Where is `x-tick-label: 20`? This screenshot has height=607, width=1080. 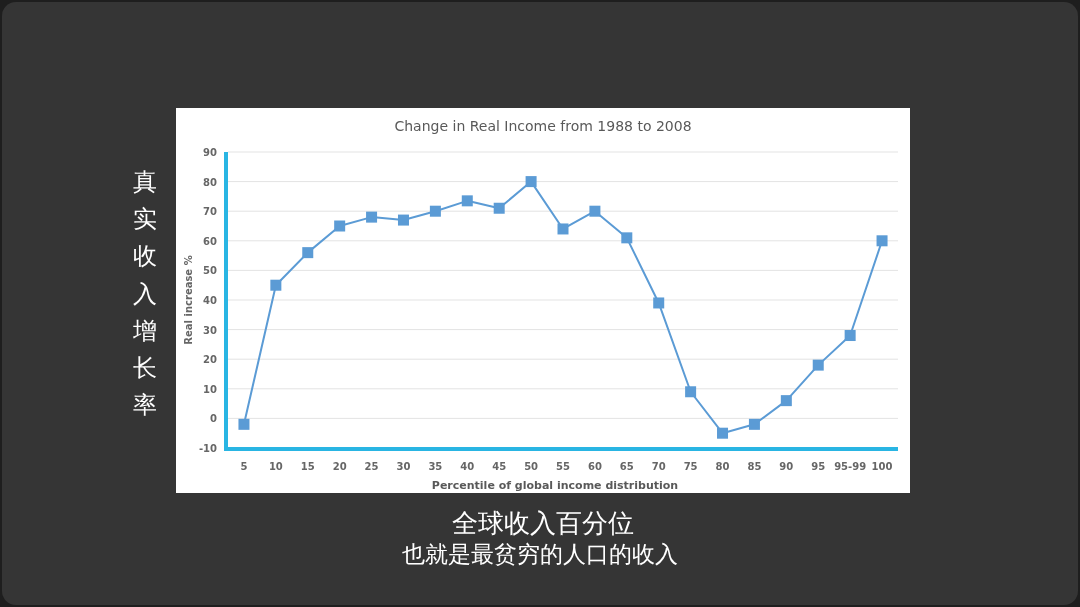
x-tick-label: 20 is located at coordinates (339, 466).